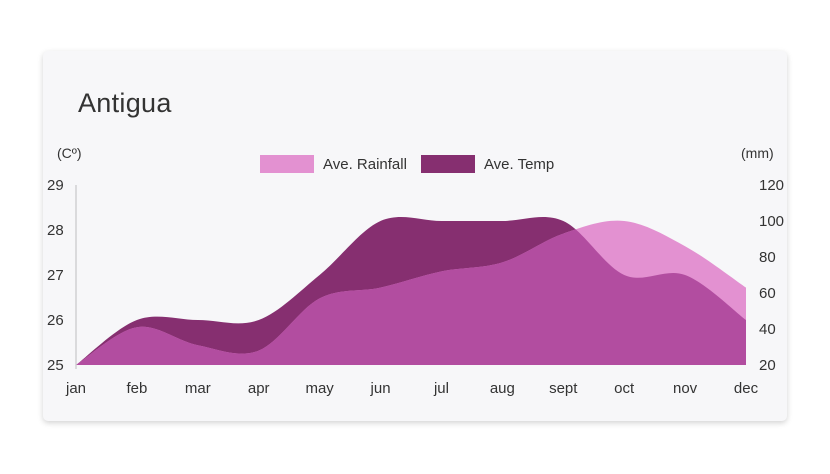  What do you see at coordinates (685, 388) in the screenshot?
I see `x-axis-tick: nov` at bounding box center [685, 388].